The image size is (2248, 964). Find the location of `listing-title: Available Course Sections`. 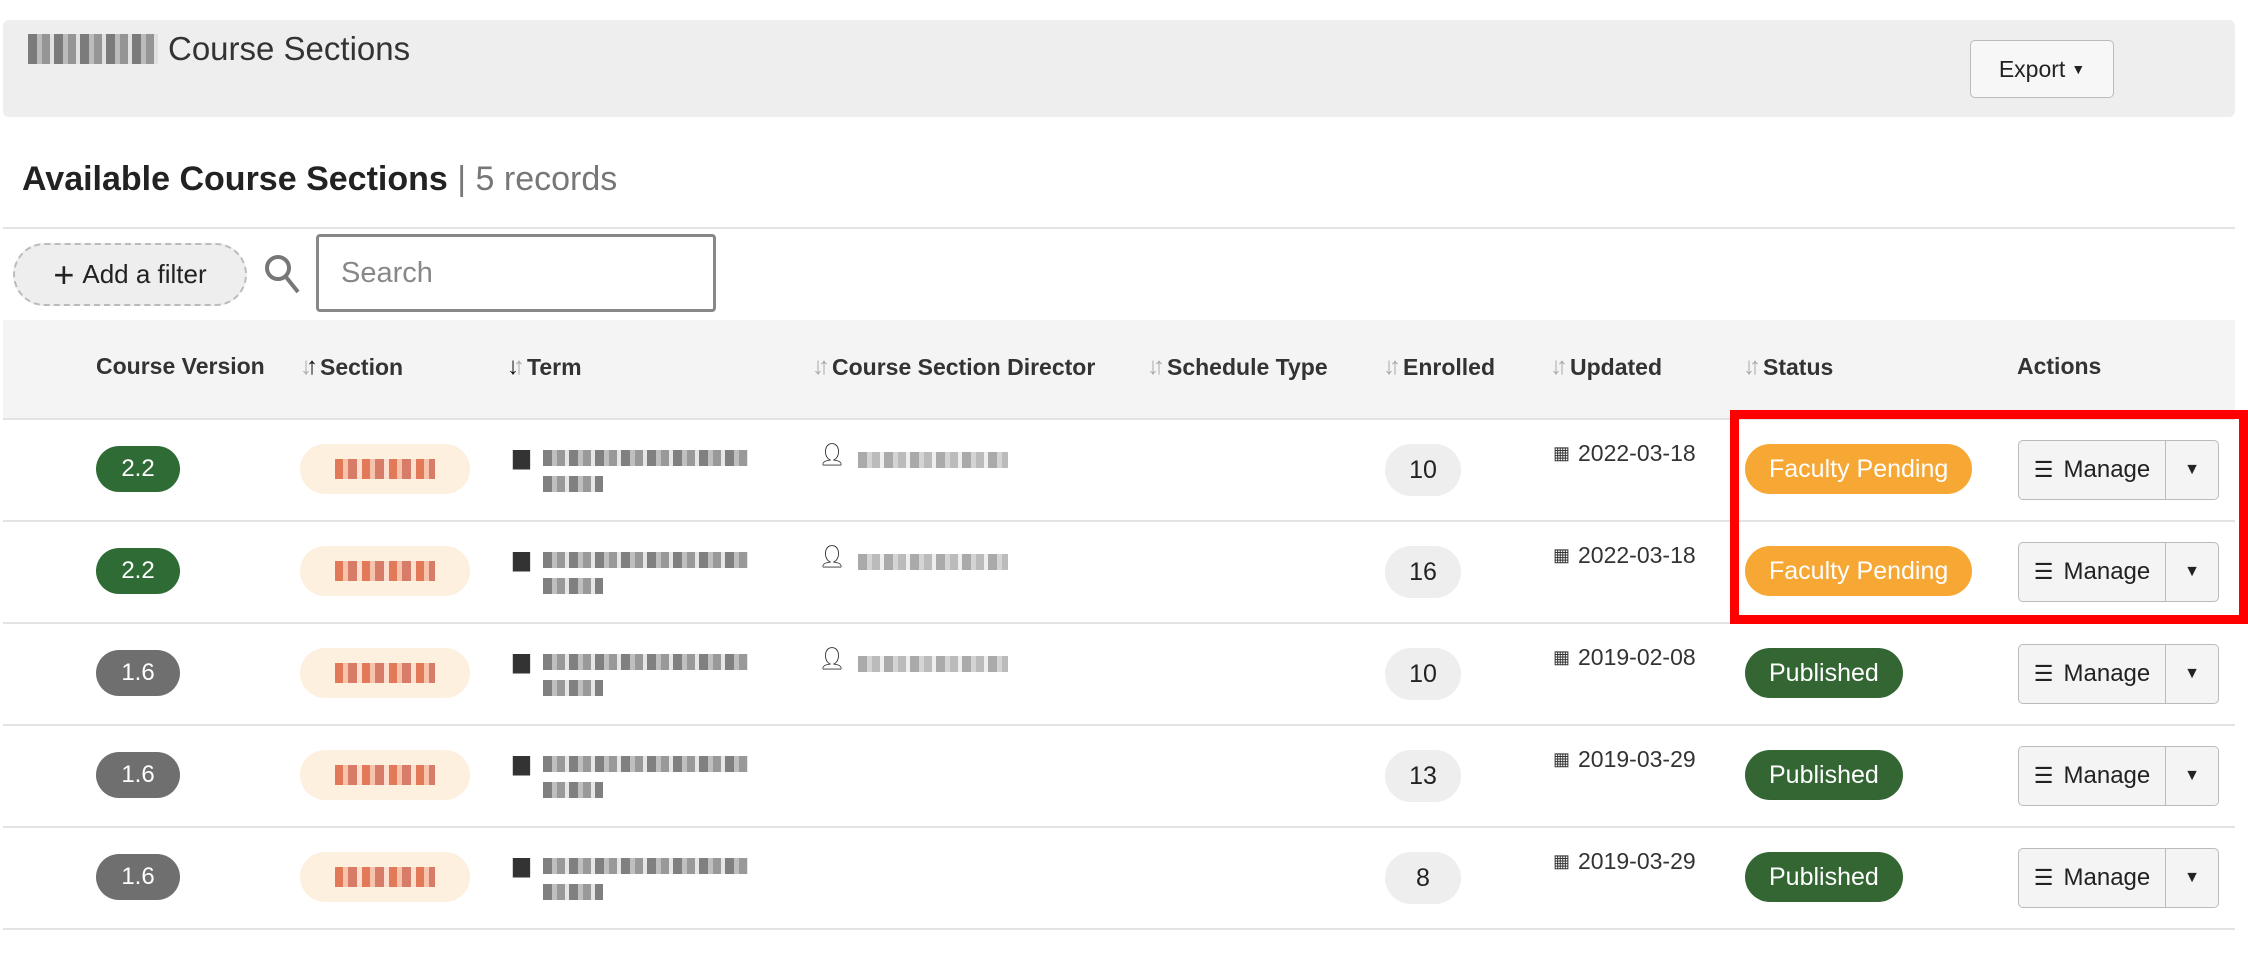

listing-title: Available Course Sections is located at coordinates (235, 179).